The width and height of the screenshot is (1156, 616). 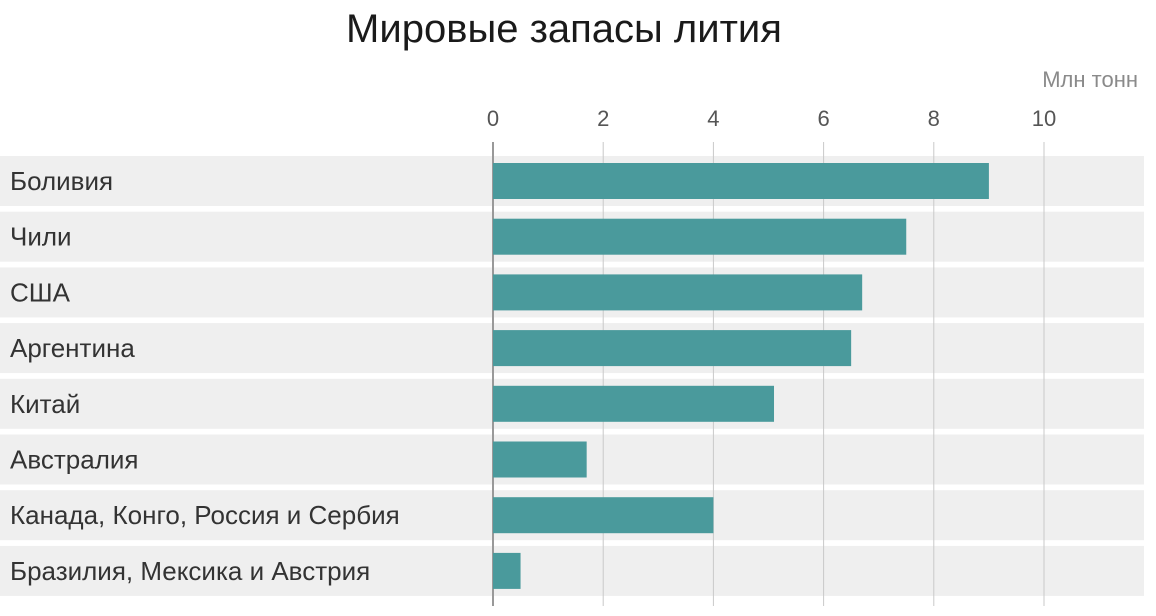 I want to click on category-label: Бразилия, Мексика и Австрия, so click(x=190, y=571).